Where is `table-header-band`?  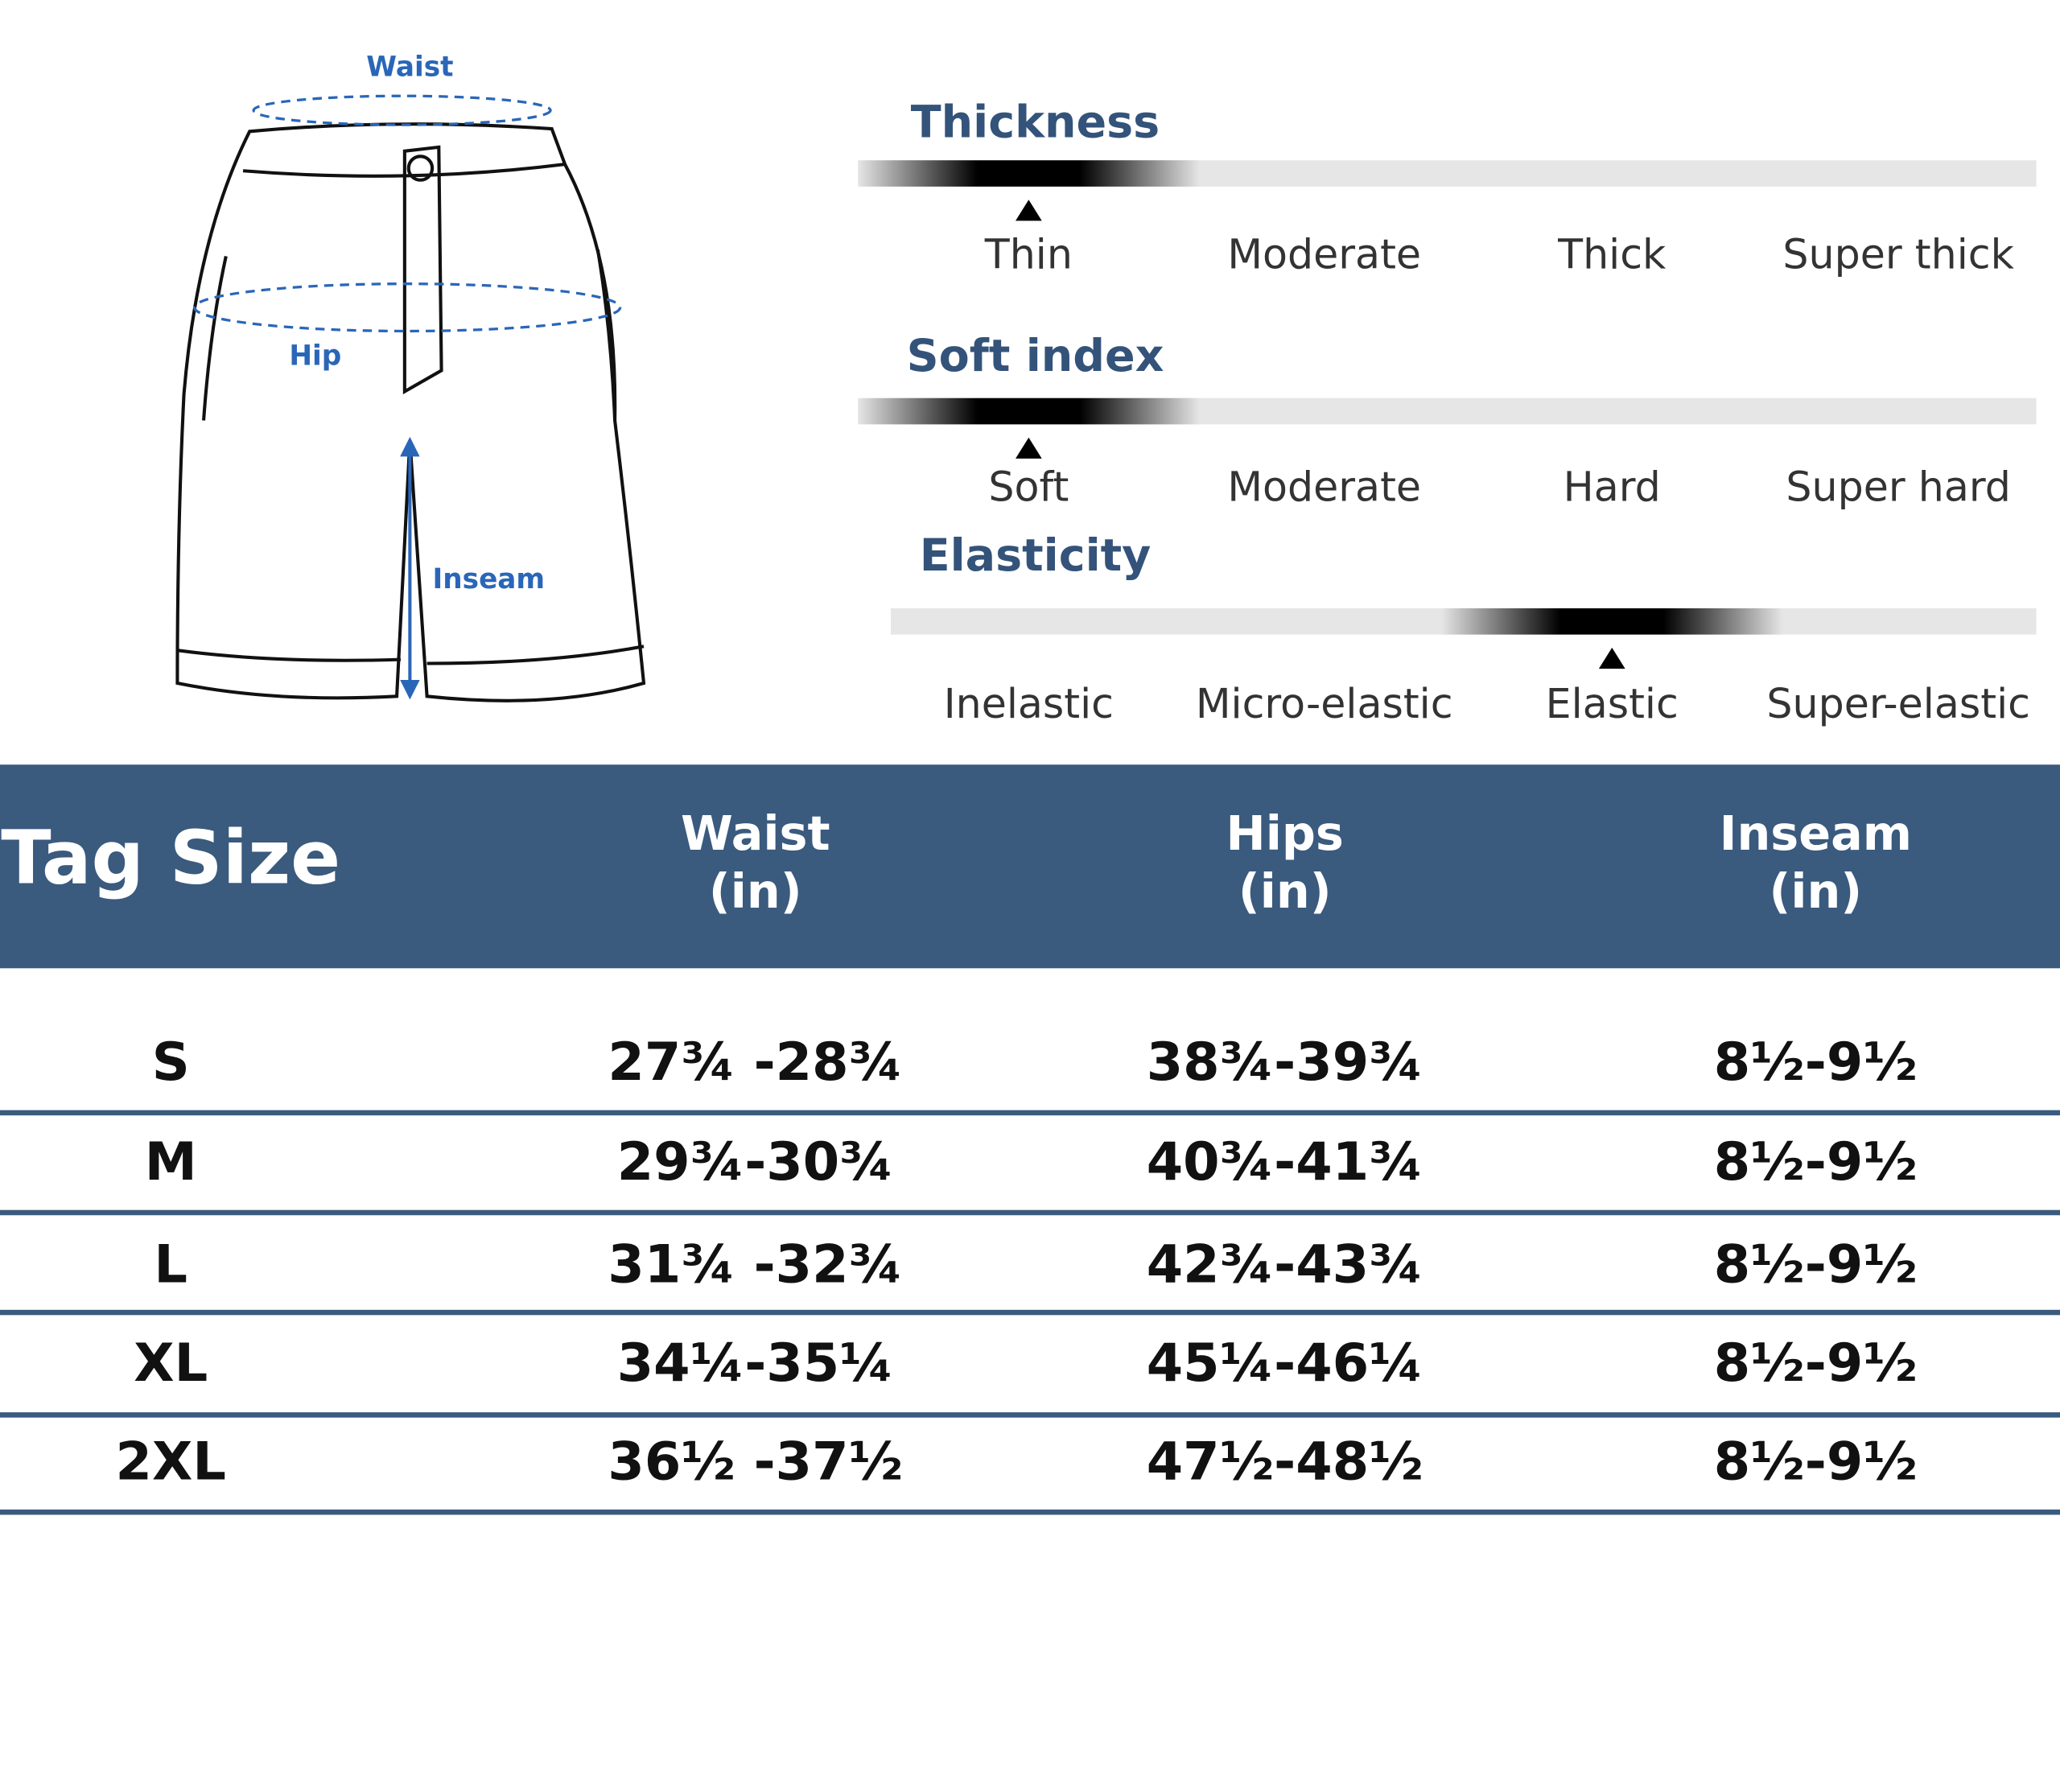 table-header-band is located at coordinates (1030, 866).